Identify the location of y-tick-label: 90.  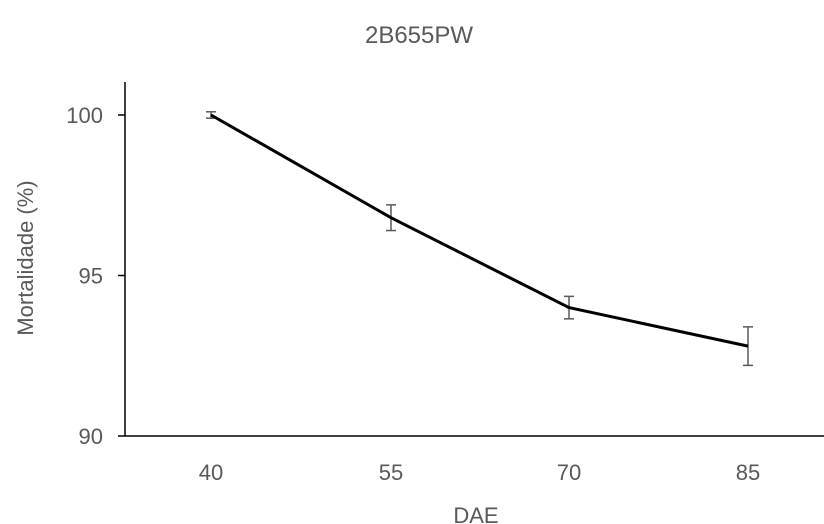
(91, 436).